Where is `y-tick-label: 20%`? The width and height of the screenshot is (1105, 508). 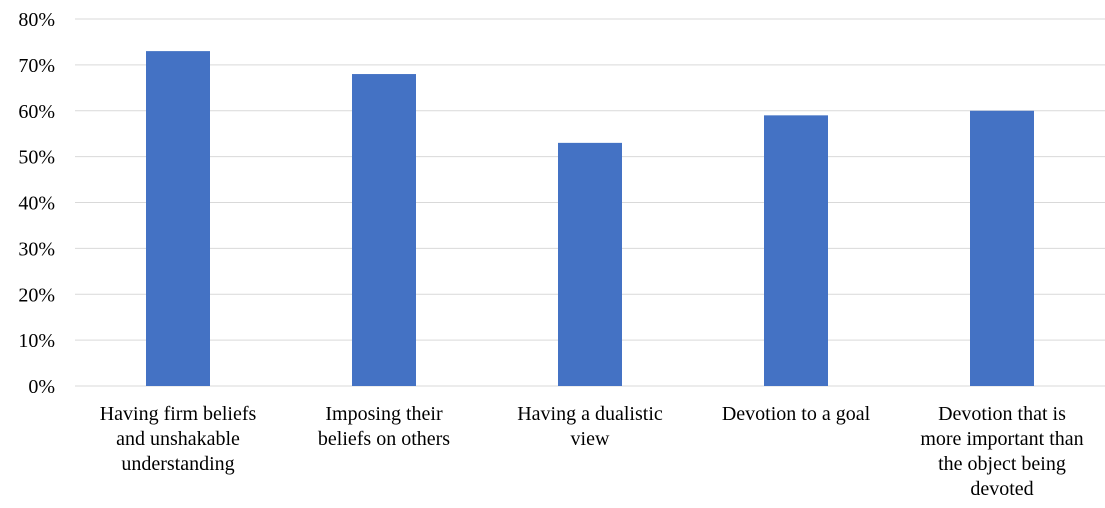
y-tick-label: 20% is located at coordinates (36, 295).